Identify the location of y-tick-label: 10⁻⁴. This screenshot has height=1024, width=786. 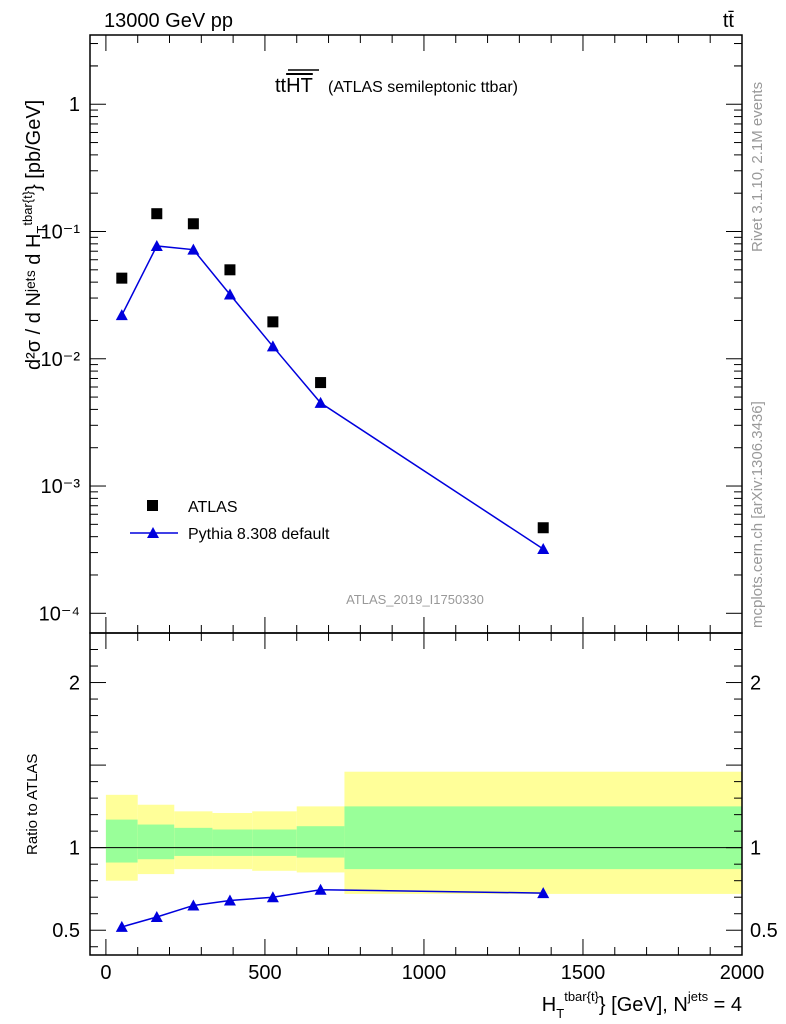
(59, 614).